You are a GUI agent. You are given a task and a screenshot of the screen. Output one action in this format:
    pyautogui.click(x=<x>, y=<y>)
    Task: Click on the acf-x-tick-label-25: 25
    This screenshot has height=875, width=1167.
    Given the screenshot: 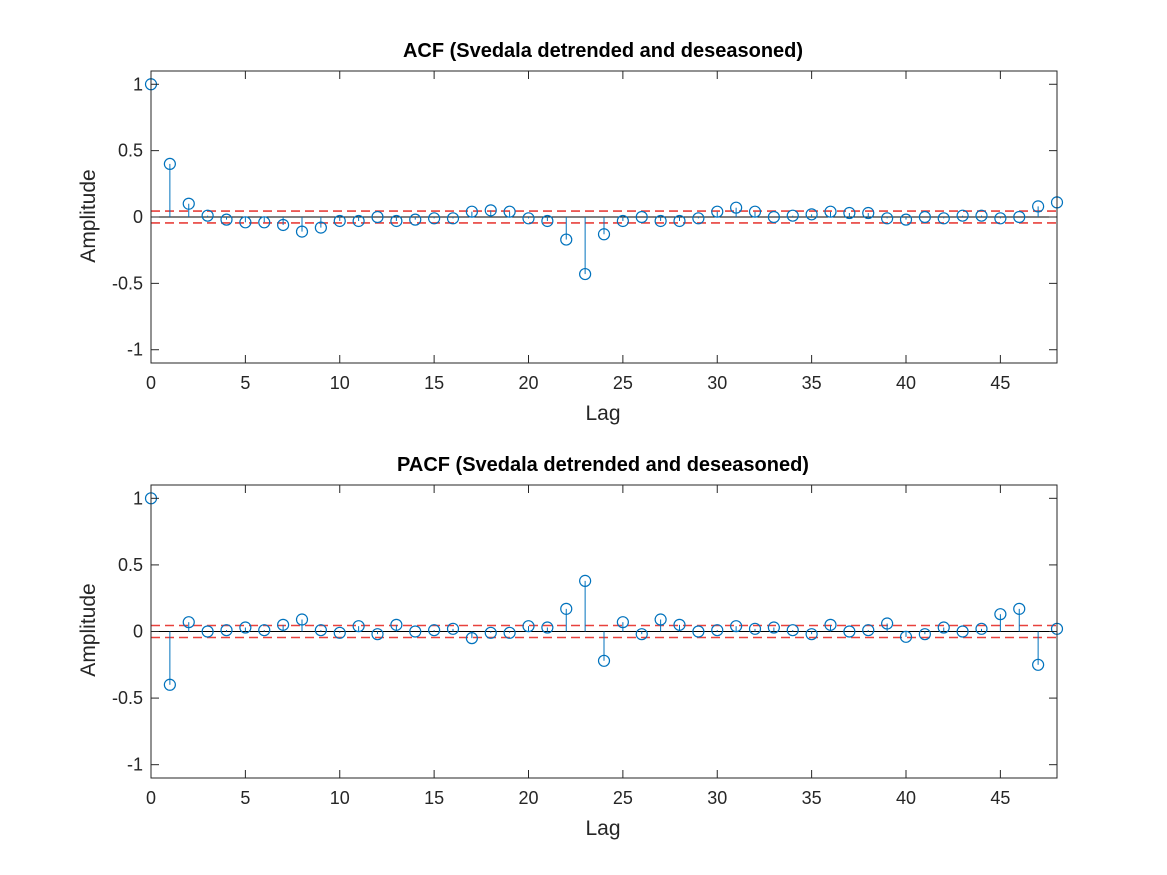 What is the action you would take?
    pyautogui.click(x=623, y=383)
    